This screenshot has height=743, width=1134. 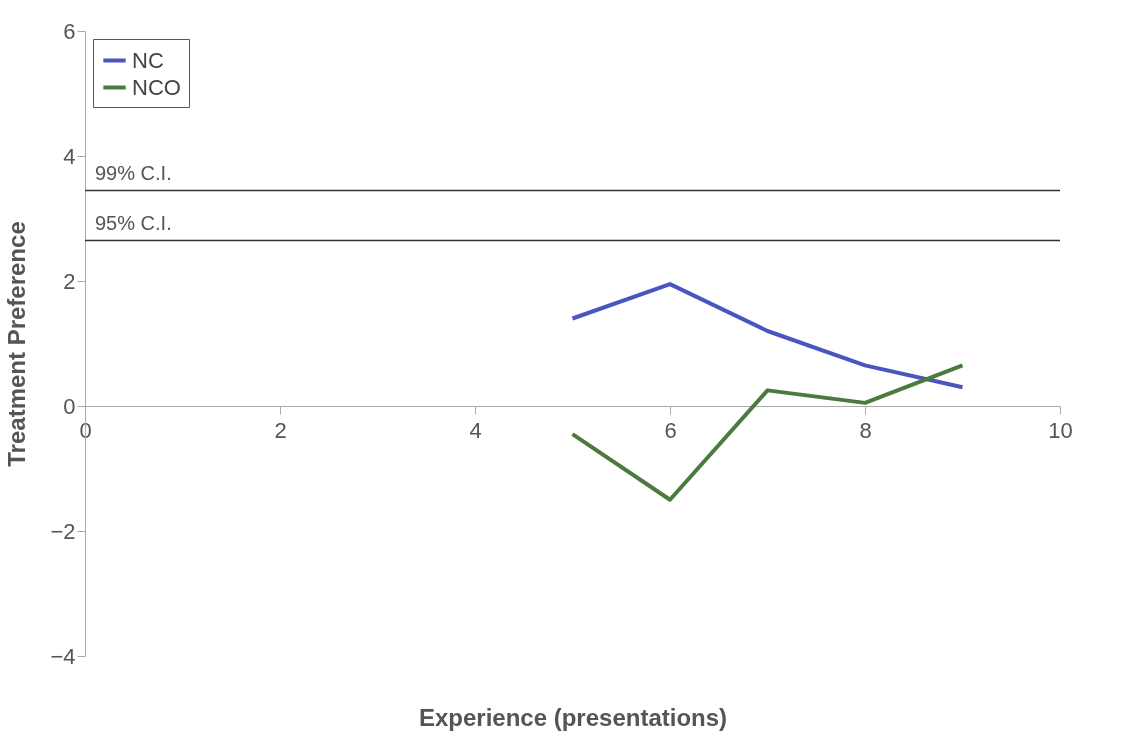 What do you see at coordinates (573, 717) in the screenshot?
I see `x-axis-title: Experience (presentations)` at bounding box center [573, 717].